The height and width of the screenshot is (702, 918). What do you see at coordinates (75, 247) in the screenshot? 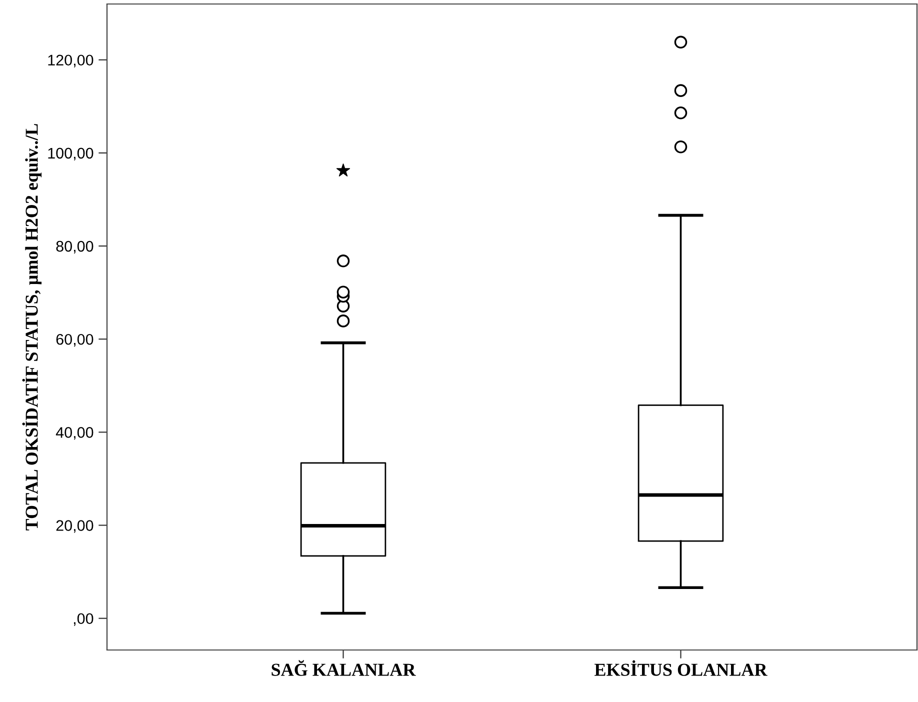
I see `y-tick-label: 80,00` at bounding box center [75, 247].